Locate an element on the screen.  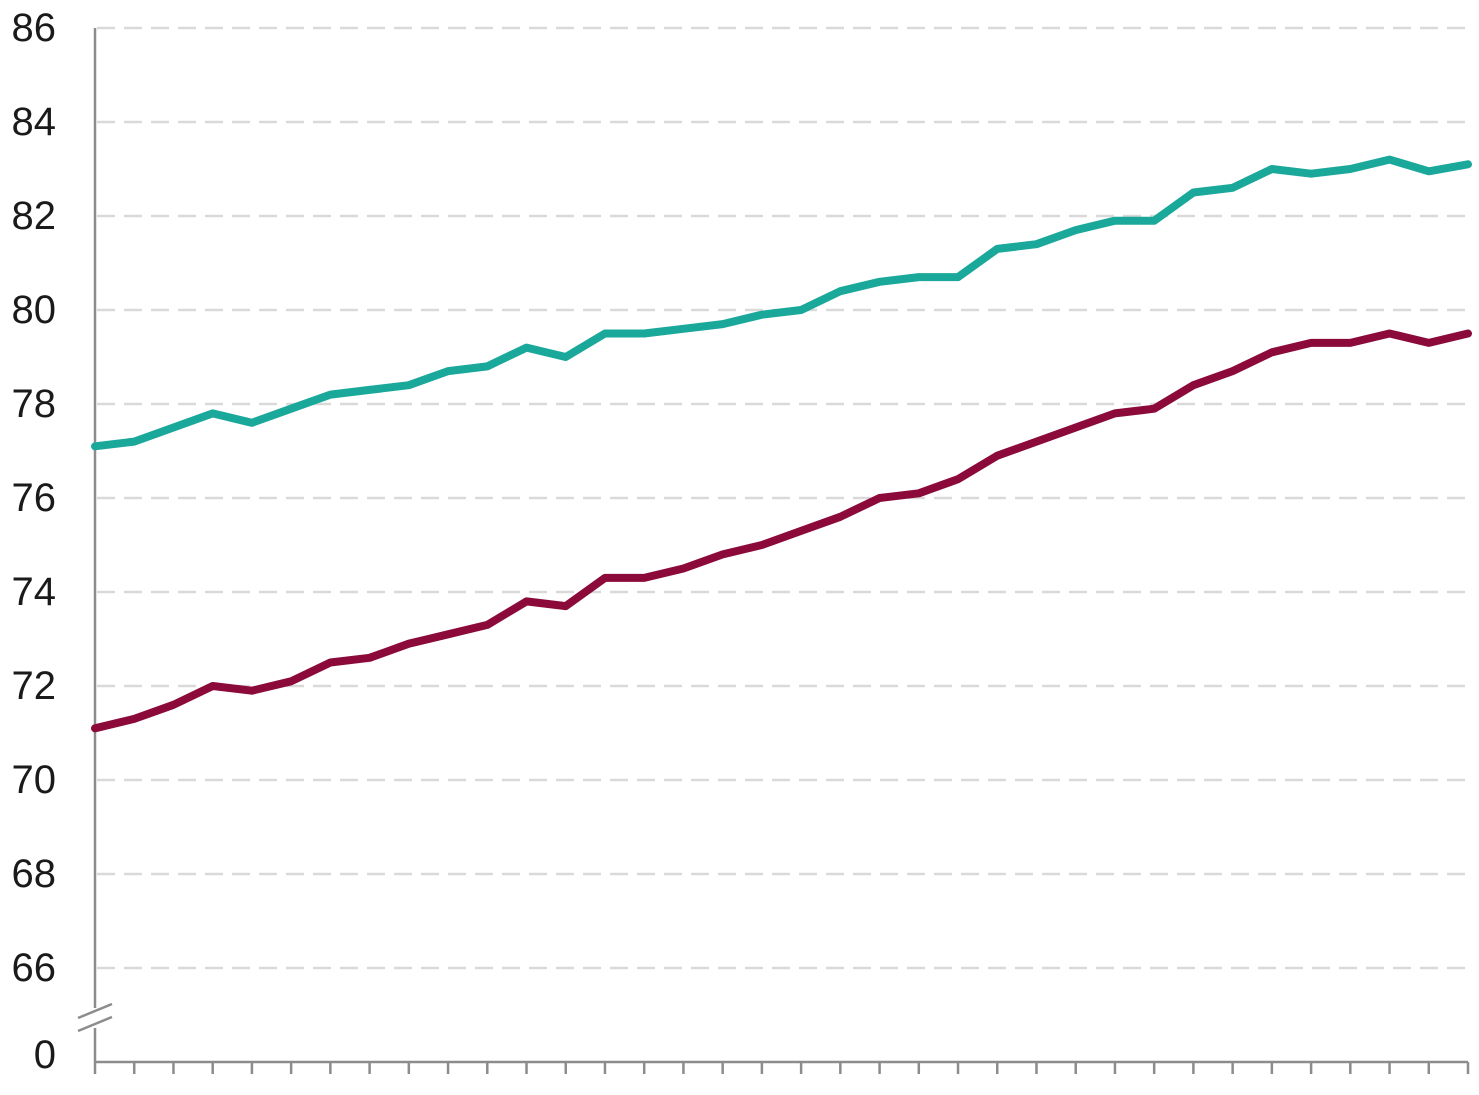
y-tick-label: 66 is located at coordinates (34, 968).